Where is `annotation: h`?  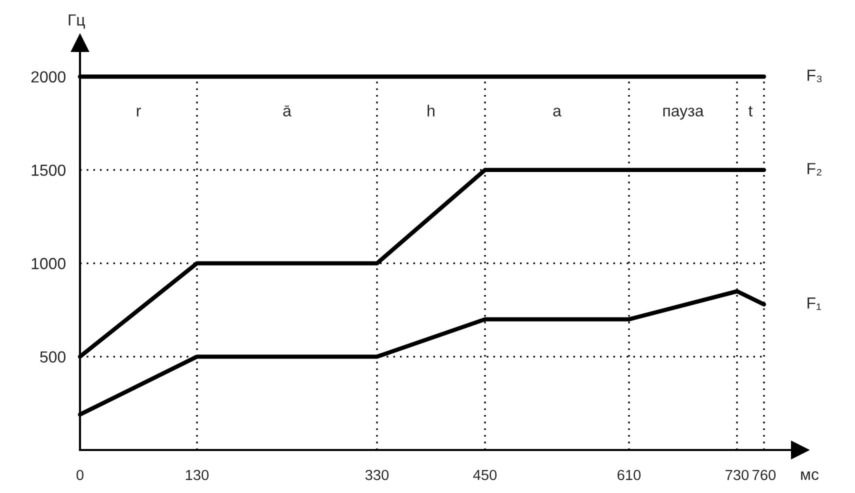 annotation: h is located at coordinates (431, 110).